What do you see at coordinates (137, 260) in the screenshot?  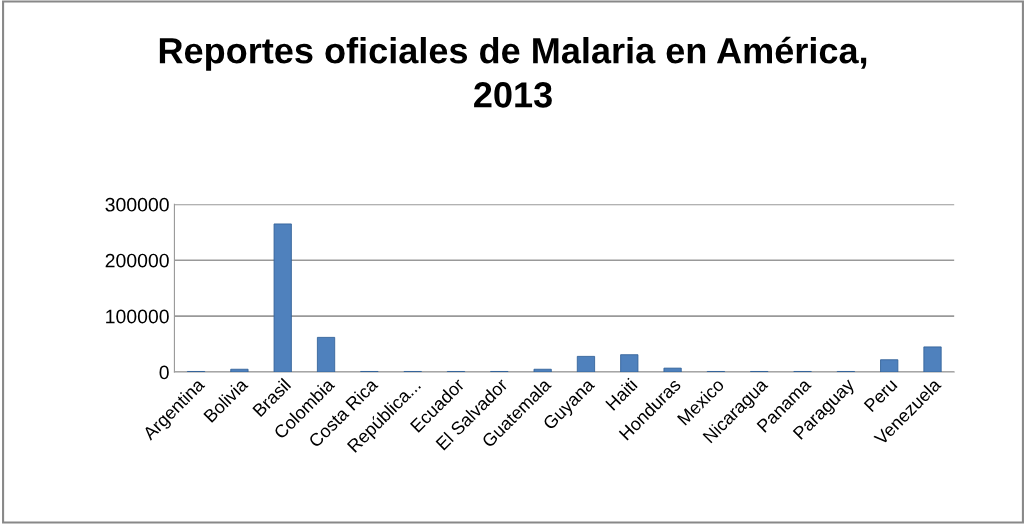 I see `y-tick-label: 200000` at bounding box center [137, 260].